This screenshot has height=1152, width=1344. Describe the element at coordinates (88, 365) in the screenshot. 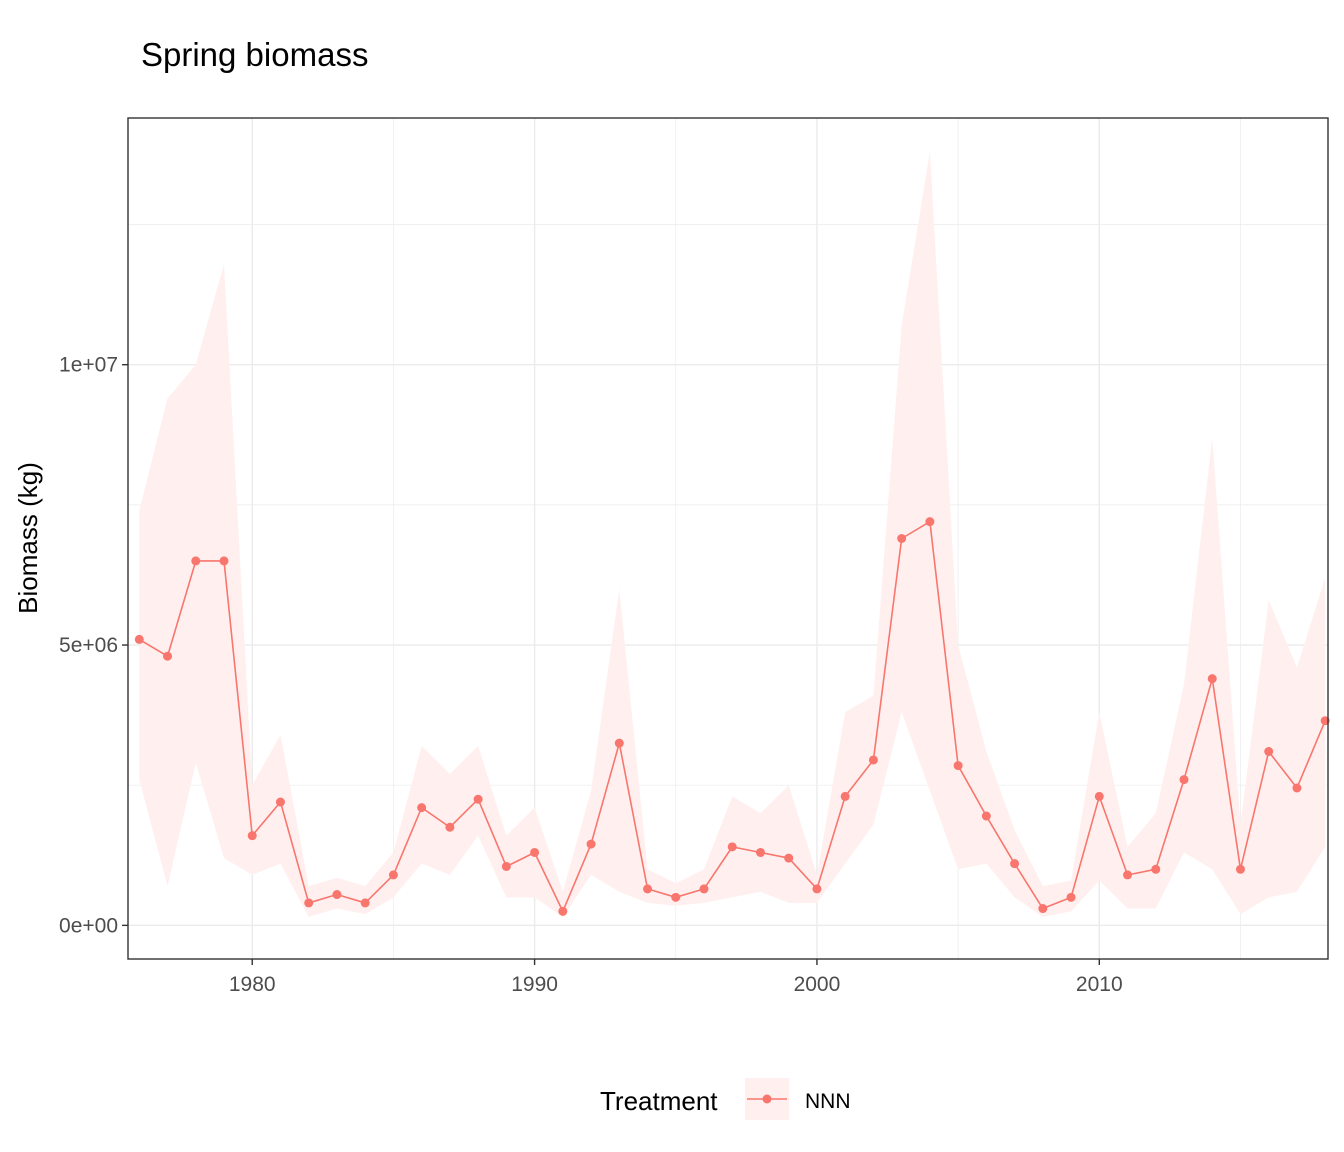

I see `y-tick-label: 1e+07` at that location.